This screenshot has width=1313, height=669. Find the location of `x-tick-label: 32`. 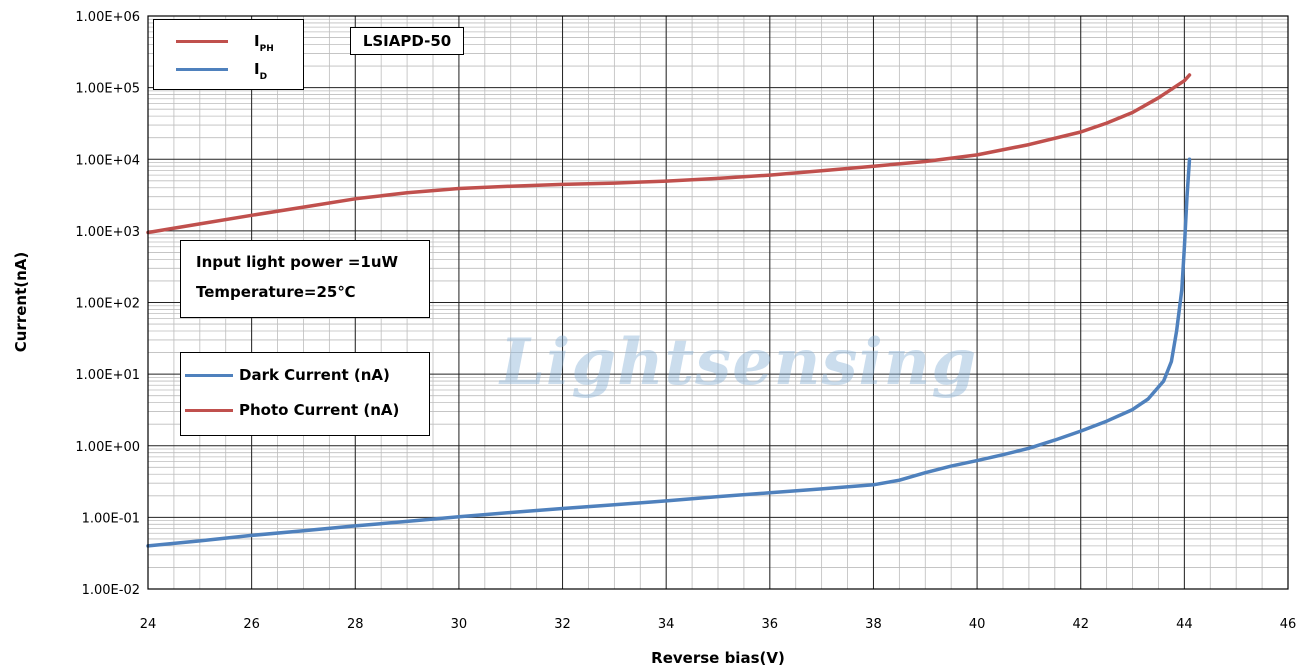

x-tick-label: 32 is located at coordinates (562, 624).